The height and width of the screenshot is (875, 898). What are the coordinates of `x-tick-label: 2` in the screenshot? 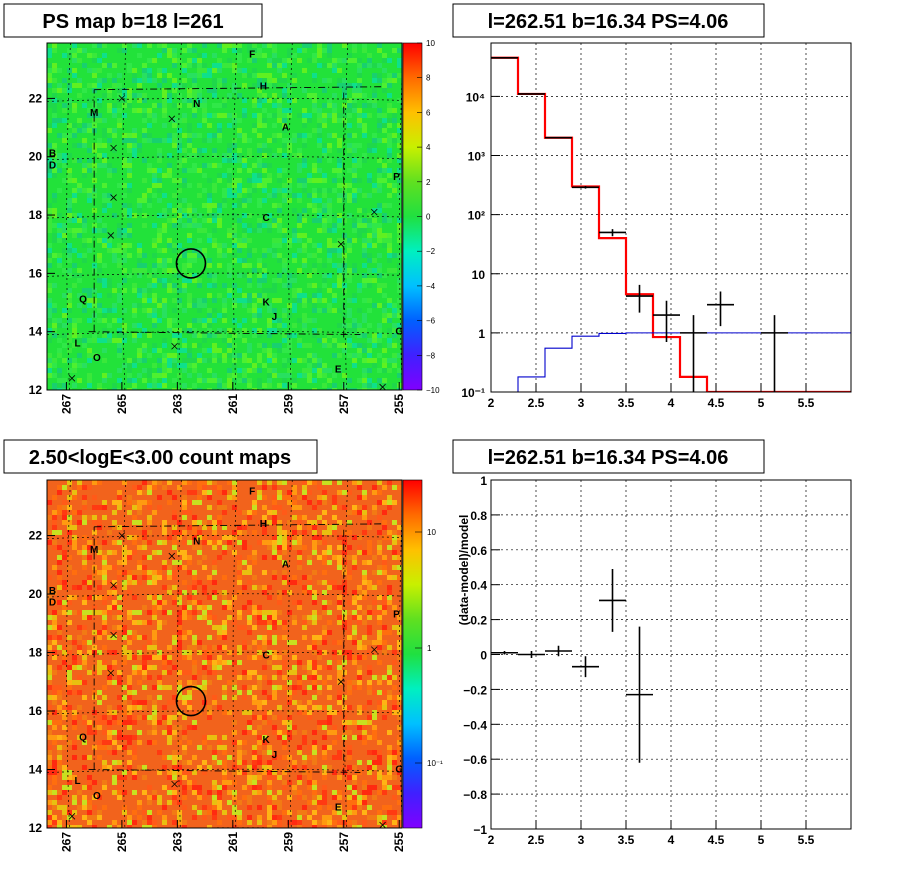 It's located at (491, 403).